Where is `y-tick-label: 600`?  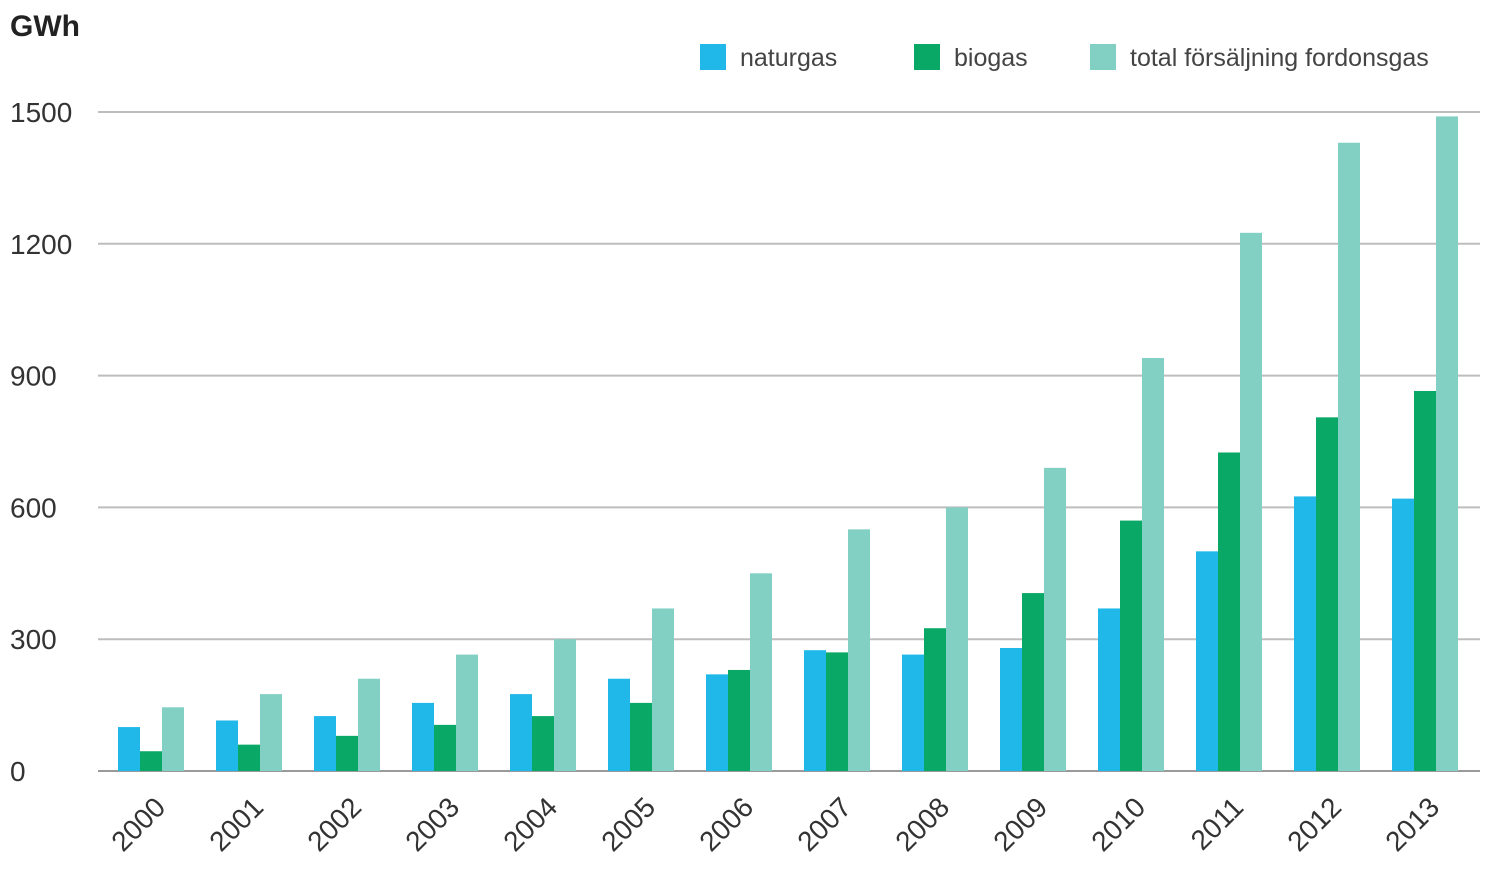
y-tick-label: 600 is located at coordinates (33, 507).